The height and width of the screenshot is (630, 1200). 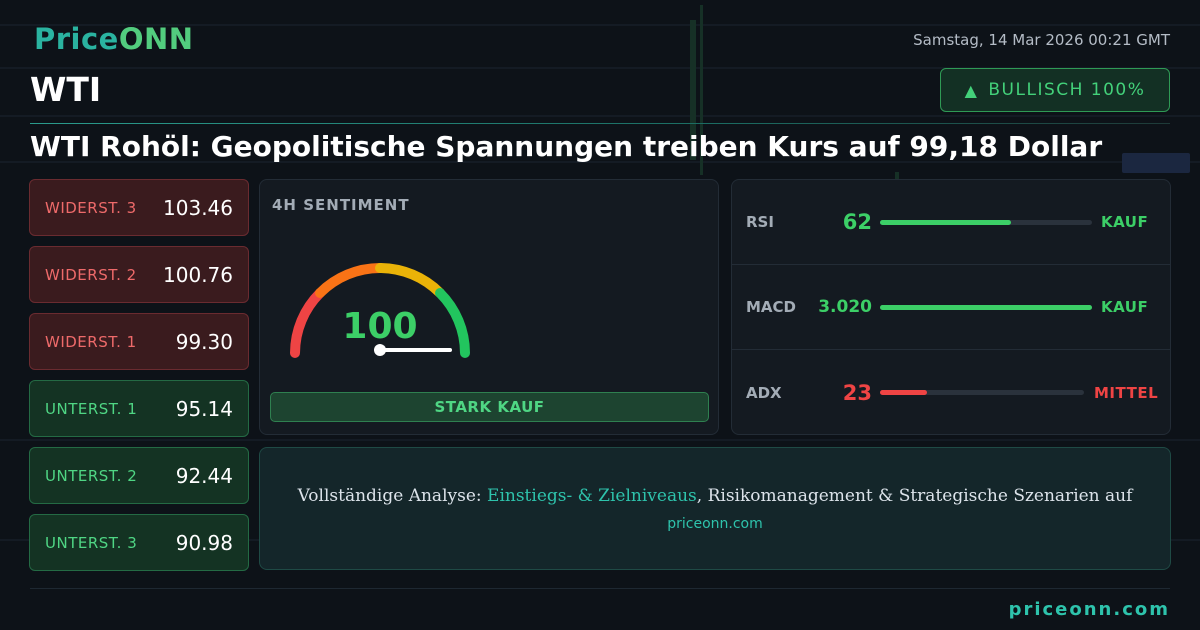 What do you see at coordinates (380, 350) in the screenshot?
I see `gauge-pivot` at bounding box center [380, 350].